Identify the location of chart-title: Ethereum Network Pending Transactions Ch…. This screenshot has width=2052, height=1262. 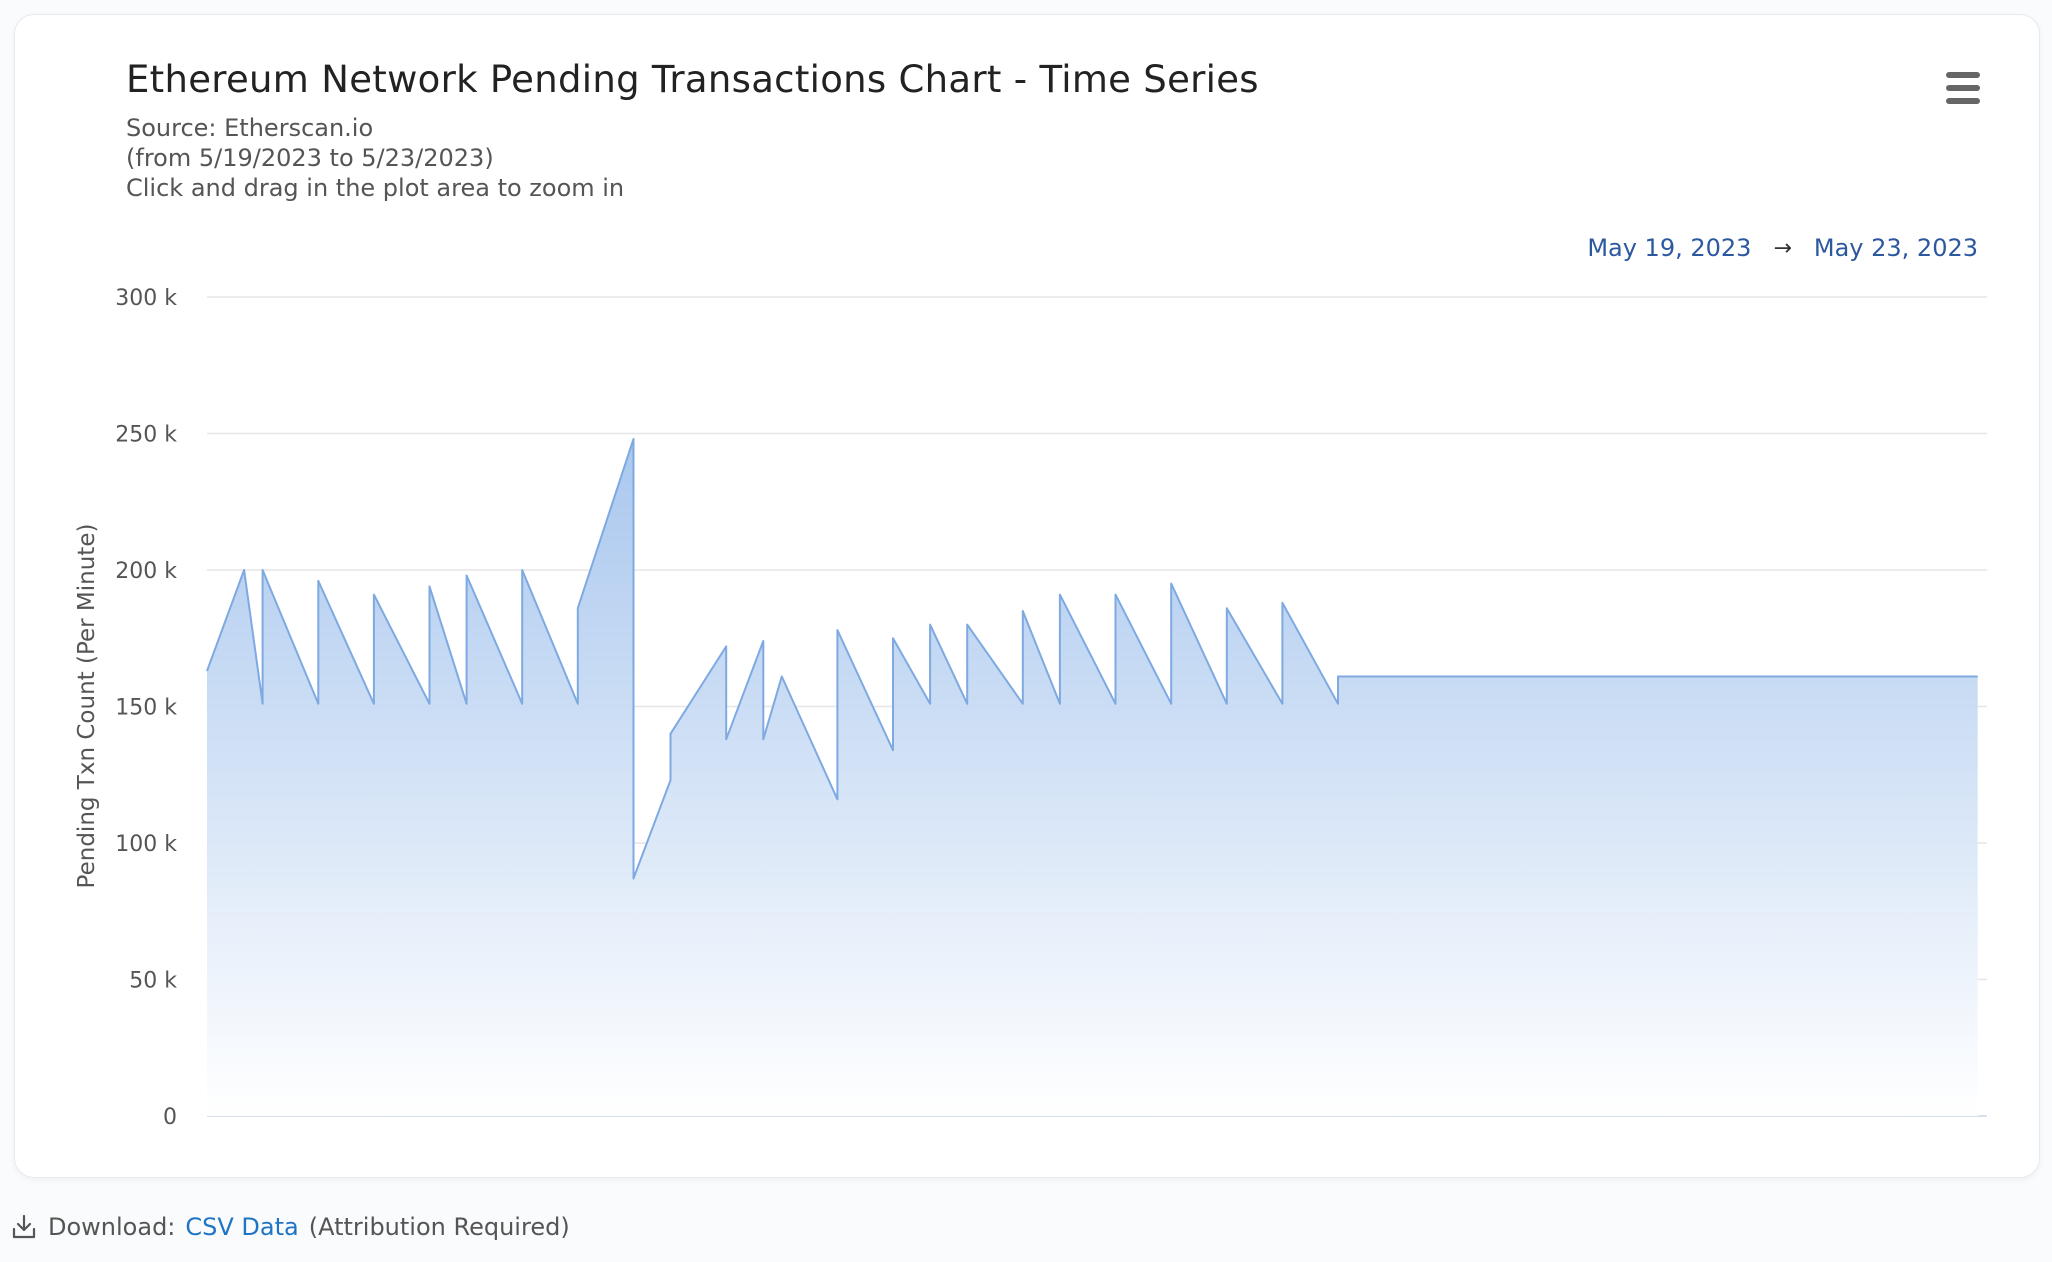
(692, 79).